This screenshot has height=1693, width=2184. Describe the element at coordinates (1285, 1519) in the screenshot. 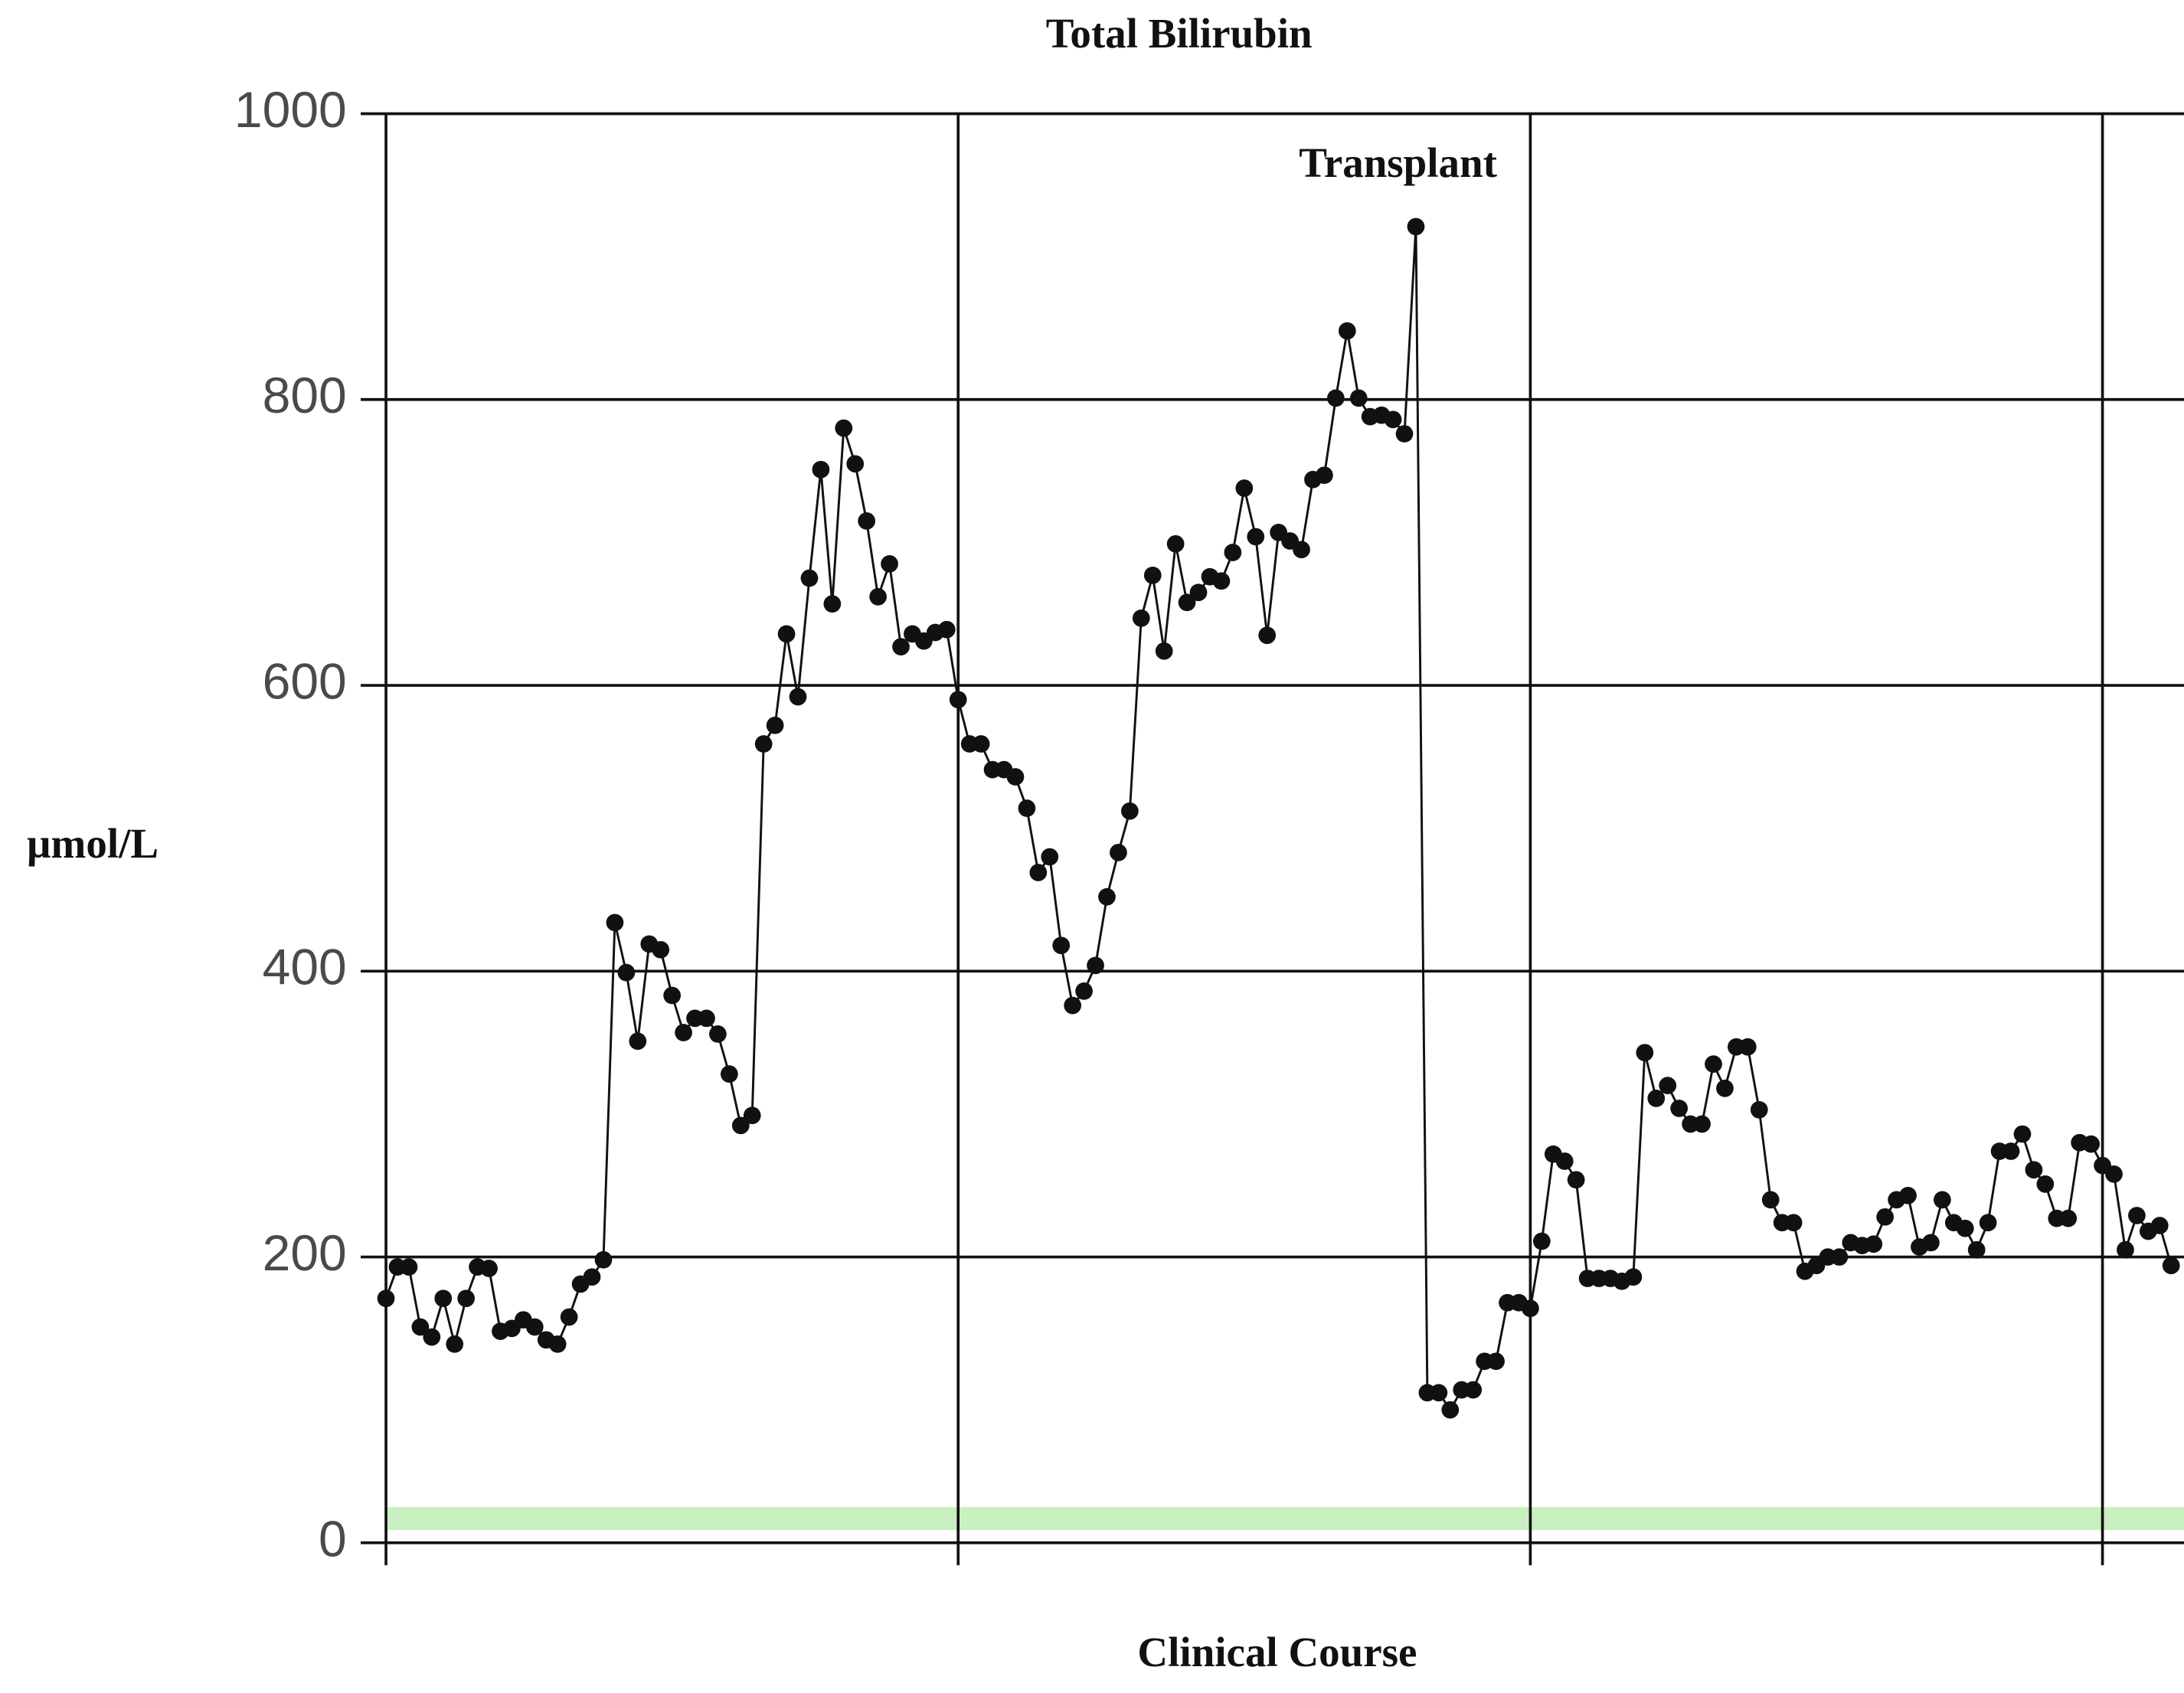

I see `reference-band` at that location.